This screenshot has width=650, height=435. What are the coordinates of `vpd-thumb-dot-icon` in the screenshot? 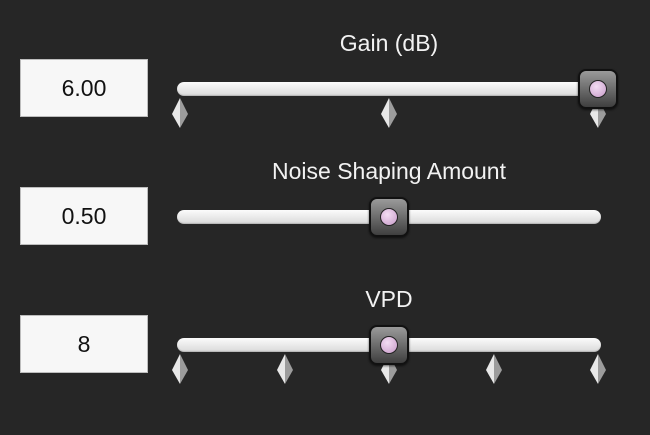 It's located at (389, 345).